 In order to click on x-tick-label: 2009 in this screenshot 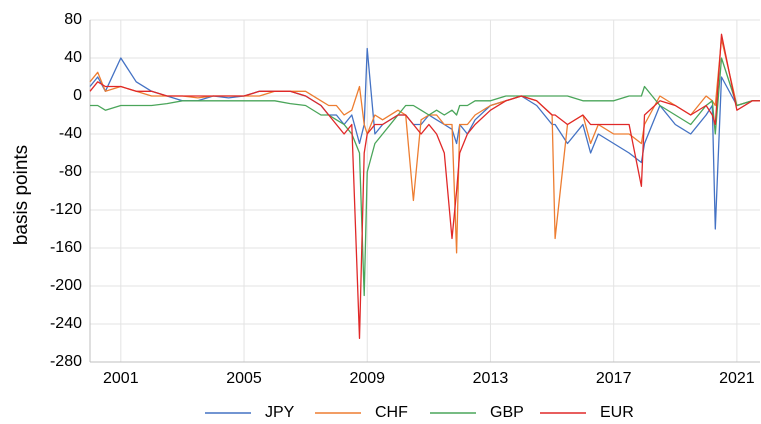, I will do `click(367, 378)`.